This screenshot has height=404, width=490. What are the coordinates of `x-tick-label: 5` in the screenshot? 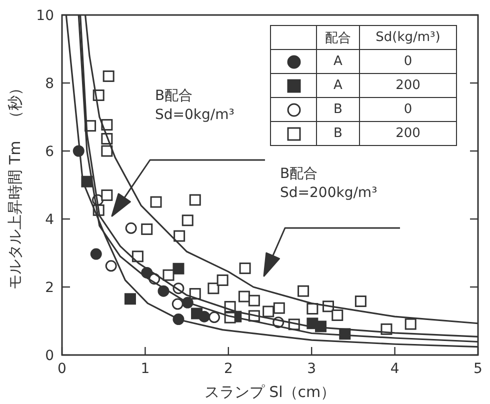 It's located at (478, 369).